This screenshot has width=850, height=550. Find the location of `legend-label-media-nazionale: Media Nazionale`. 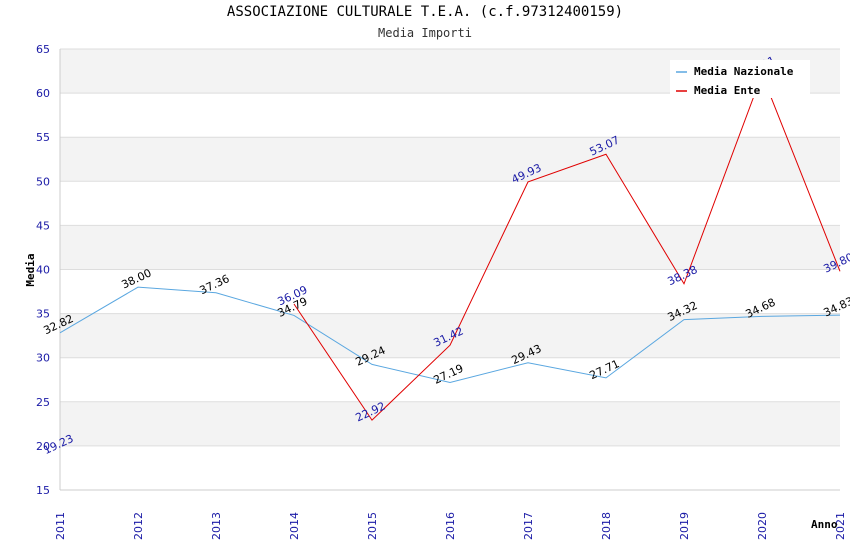

legend-label-media-nazionale: Media Nazionale is located at coordinates (744, 71).